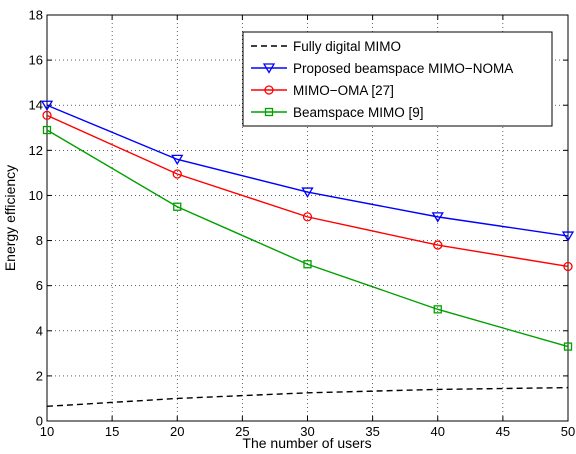  What do you see at coordinates (242, 431) in the screenshot?
I see `x-tick-label: 25` at bounding box center [242, 431].